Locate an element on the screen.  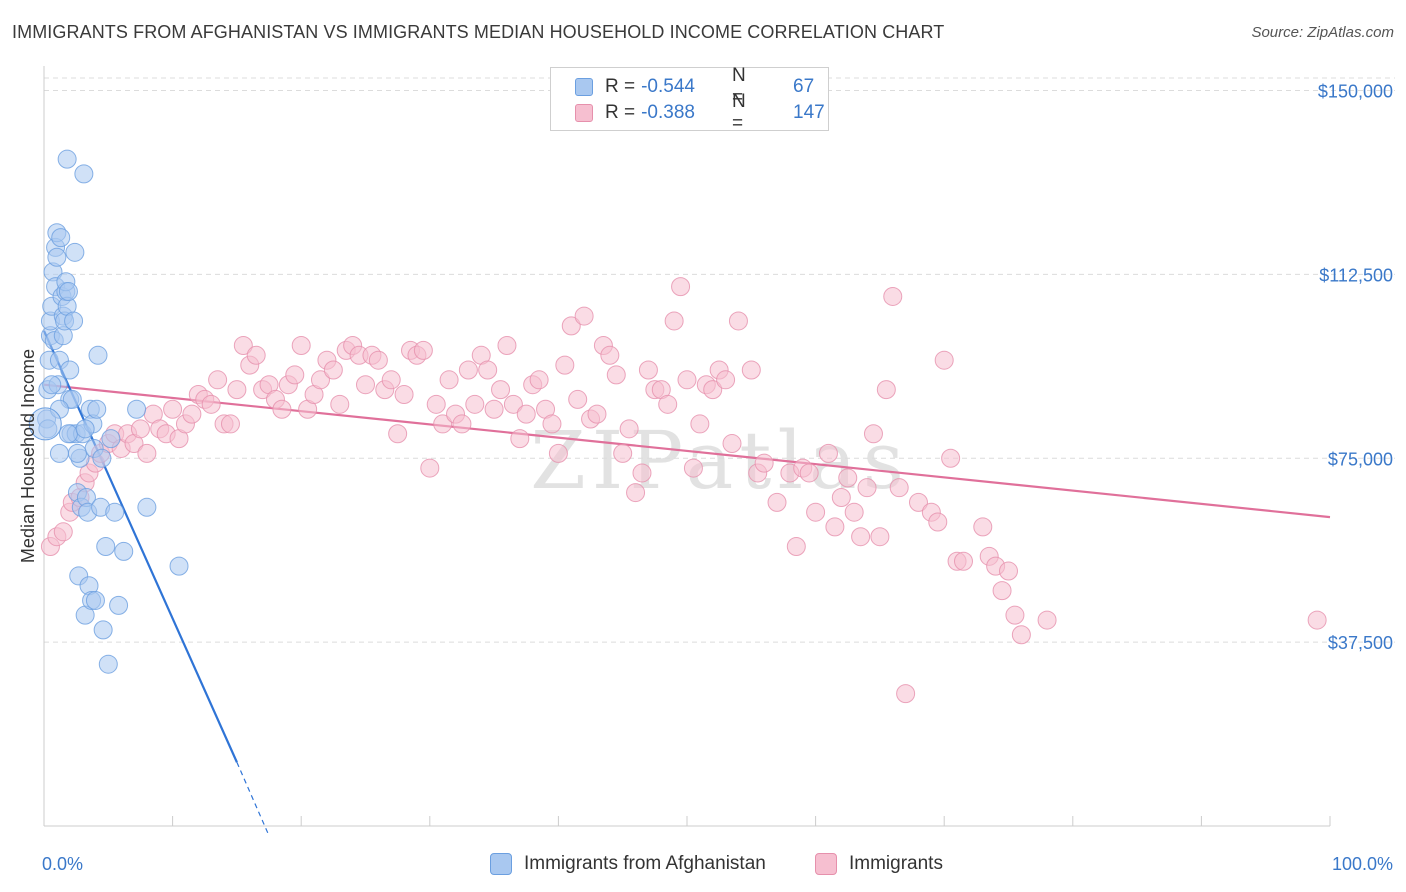
legend-swatch-afghanistan is located at coordinates (584, 87).